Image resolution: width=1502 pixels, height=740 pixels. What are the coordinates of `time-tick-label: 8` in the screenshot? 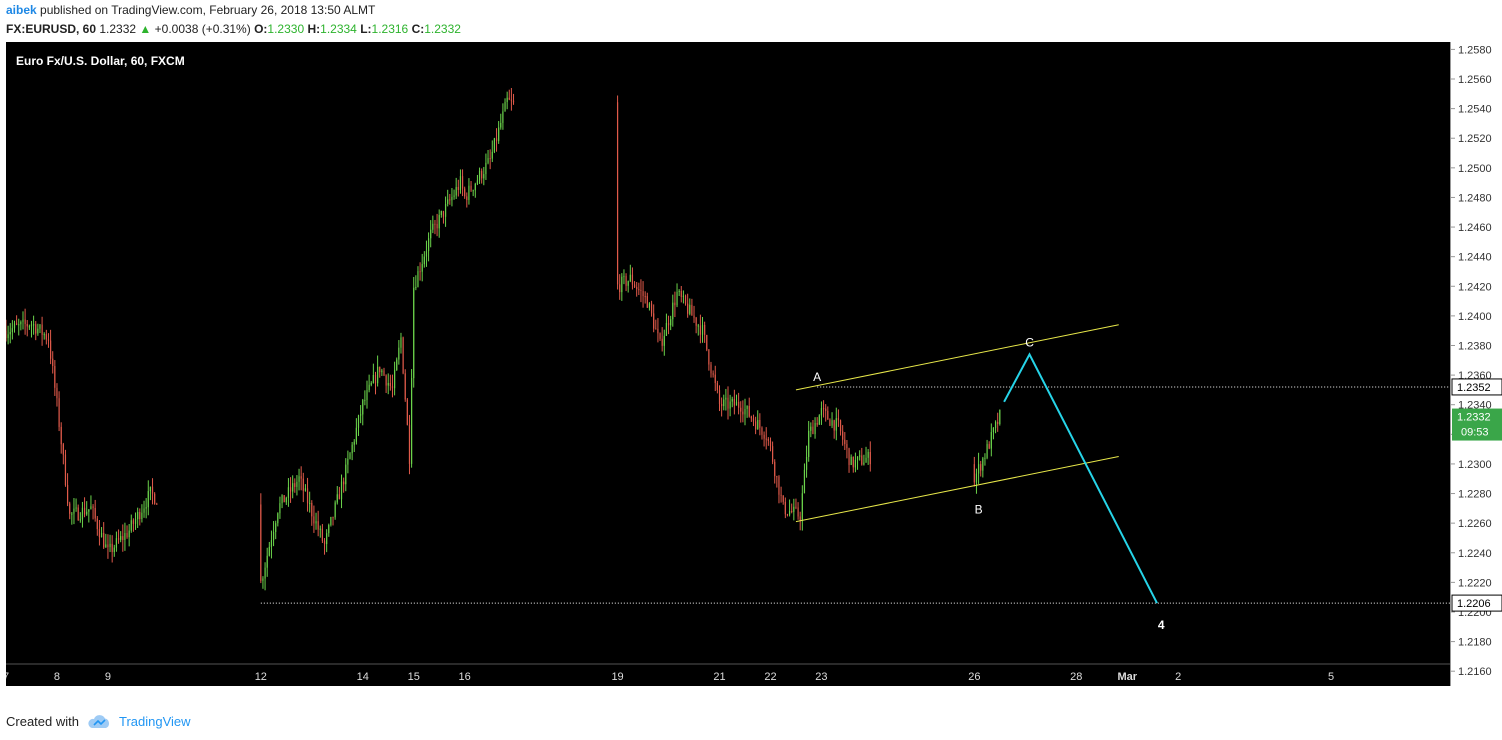 It's located at (57, 677).